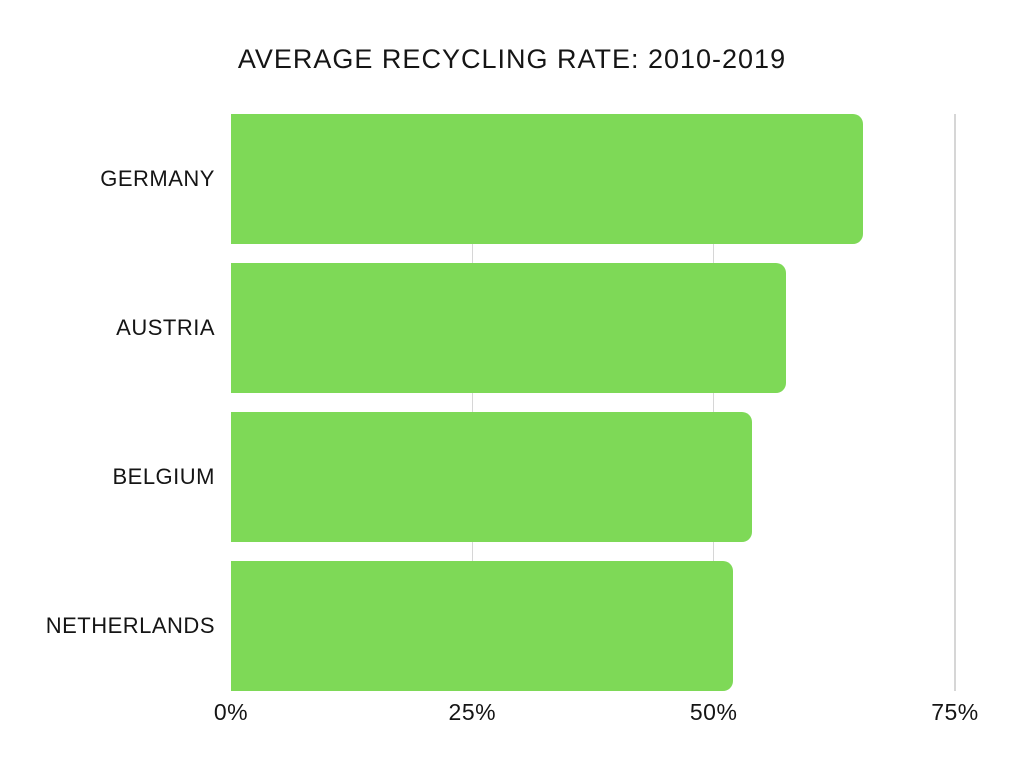 This screenshot has width=1024, height=768. I want to click on category-label-germany: GERMANY, so click(157, 178).